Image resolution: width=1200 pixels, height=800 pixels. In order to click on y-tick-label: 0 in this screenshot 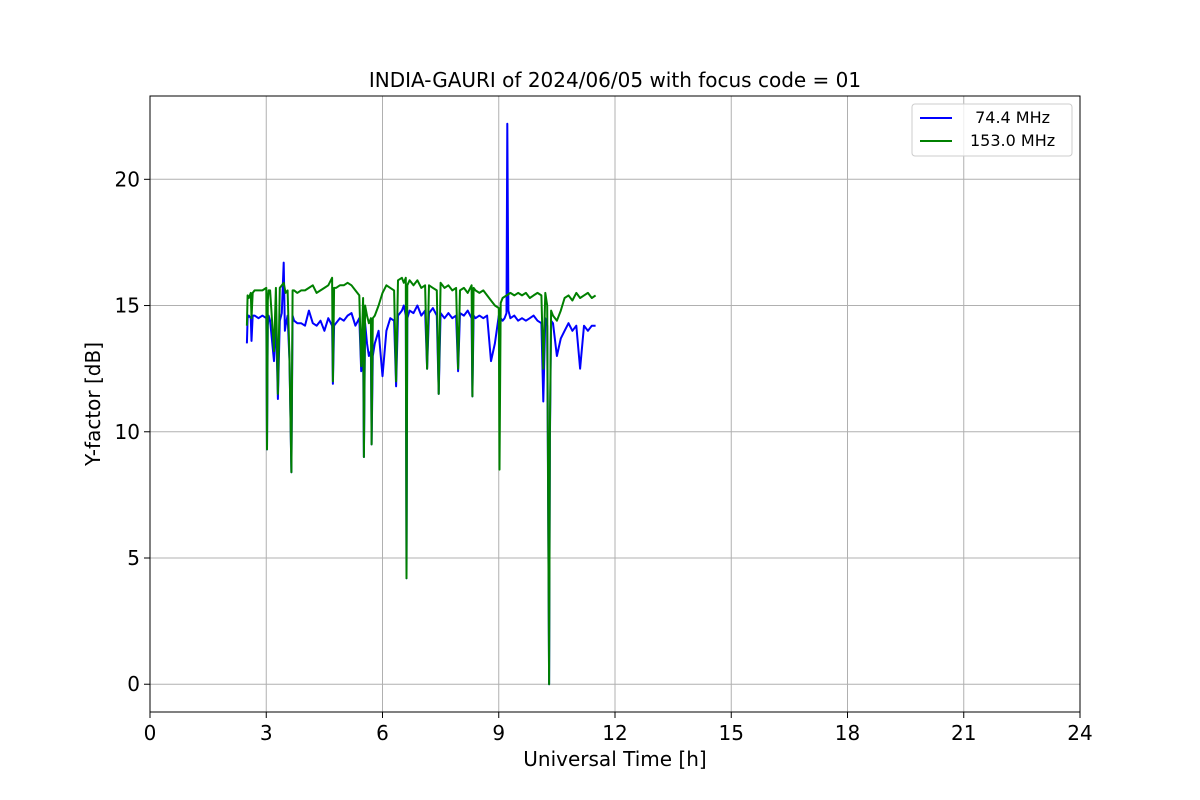, I will do `click(133, 684)`.